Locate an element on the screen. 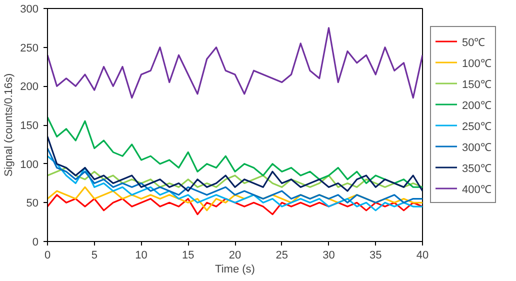 The height and width of the screenshot is (281, 516). legend-label: 250℃ is located at coordinates (477, 126).